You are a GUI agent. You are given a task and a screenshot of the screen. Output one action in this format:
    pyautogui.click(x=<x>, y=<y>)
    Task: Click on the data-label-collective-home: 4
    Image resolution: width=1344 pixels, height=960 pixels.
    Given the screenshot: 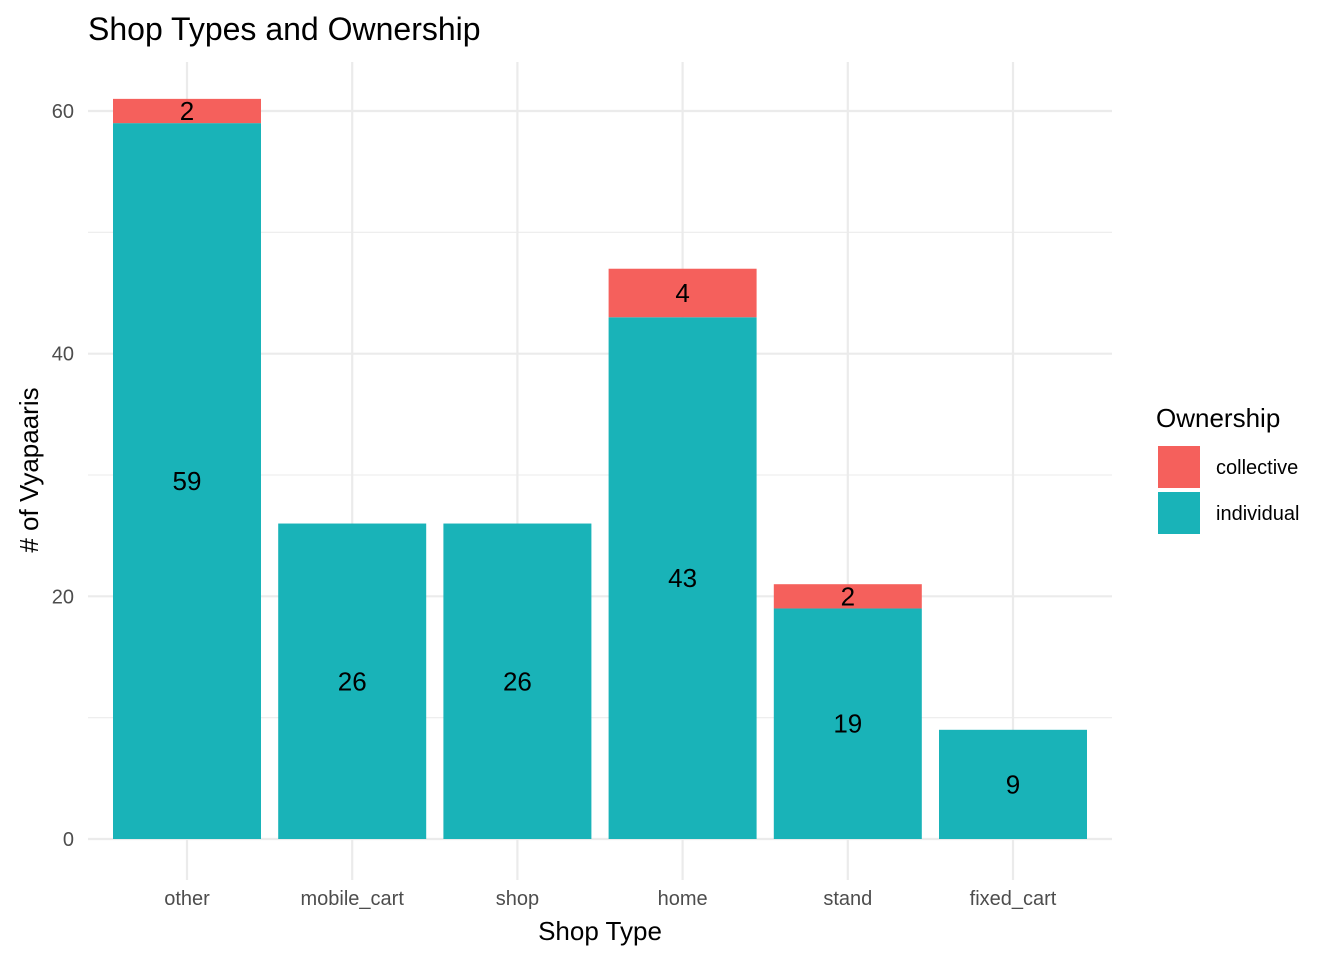 What is the action you would take?
    pyautogui.click(x=682, y=293)
    